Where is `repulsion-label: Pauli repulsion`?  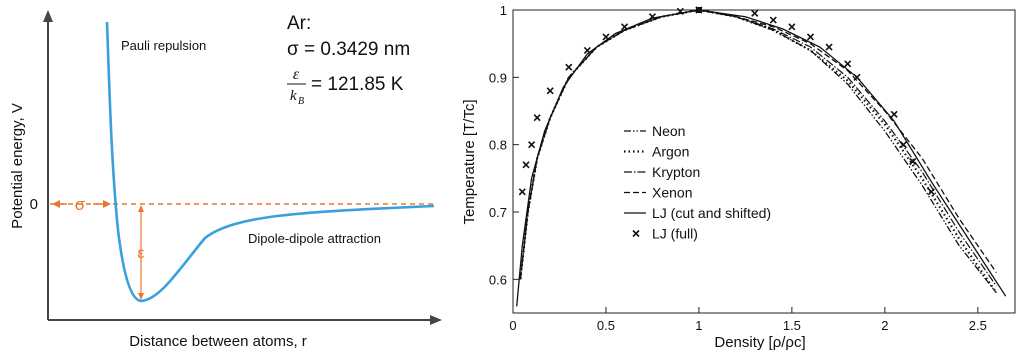 repulsion-label: Pauli repulsion is located at coordinates (163, 45).